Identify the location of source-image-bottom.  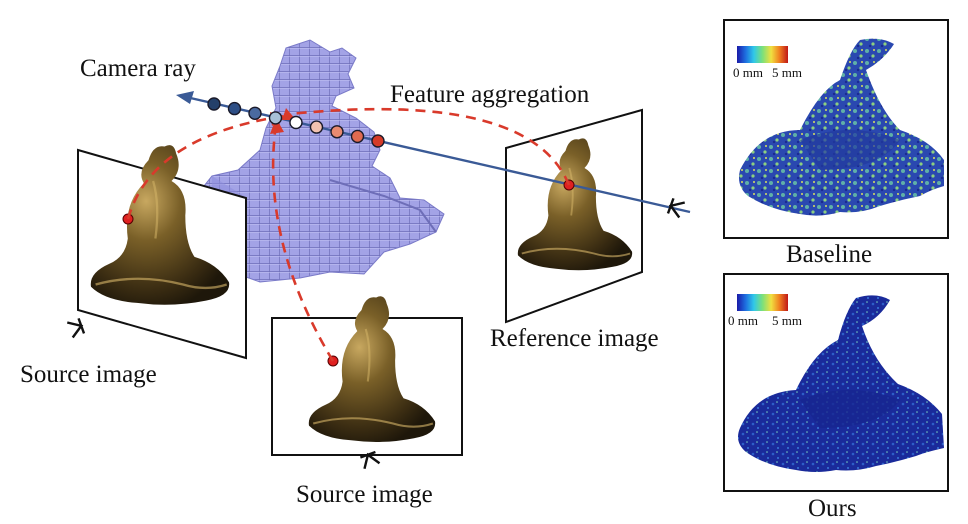
(367, 375).